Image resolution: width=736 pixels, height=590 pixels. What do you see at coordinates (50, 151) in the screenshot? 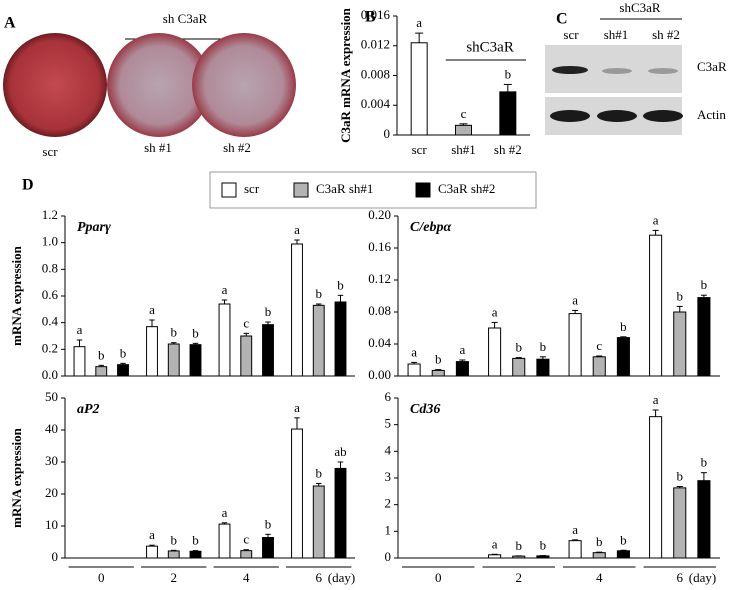
I see `dish-label: scr` at bounding box center [50, 151].